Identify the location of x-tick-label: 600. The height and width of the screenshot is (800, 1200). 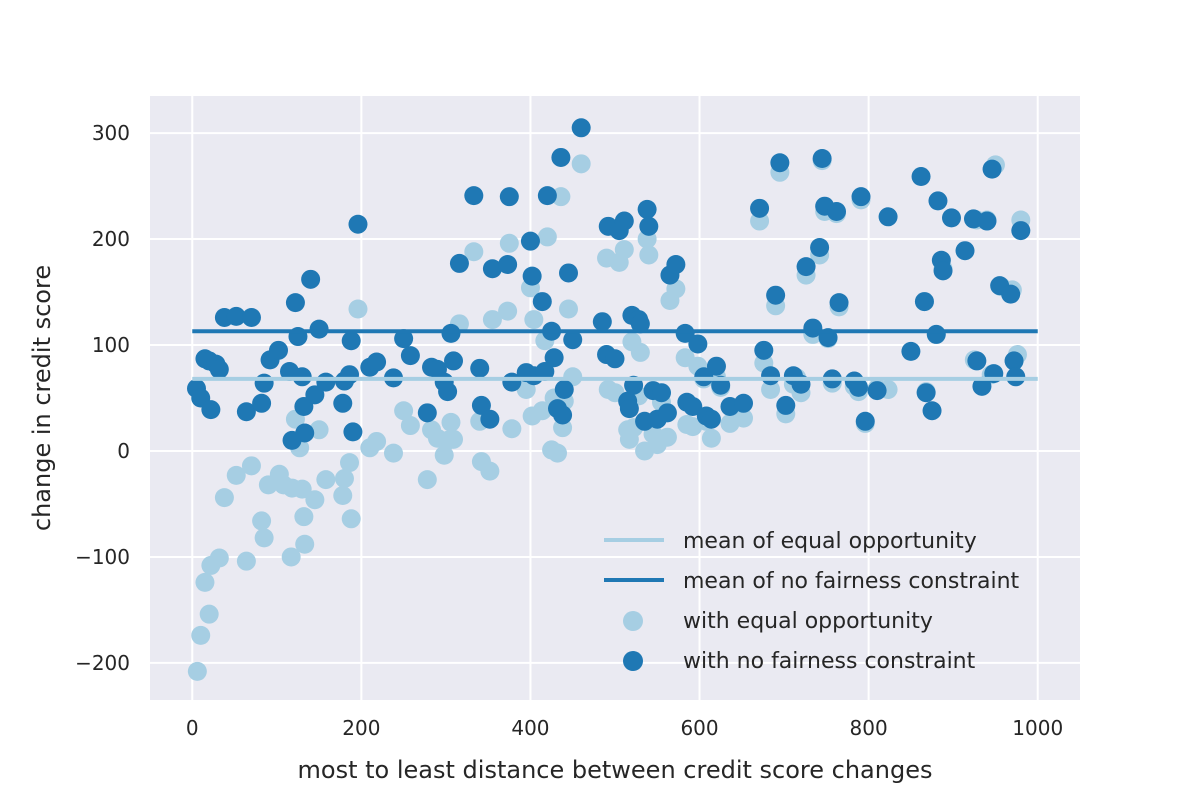
(699, 728).